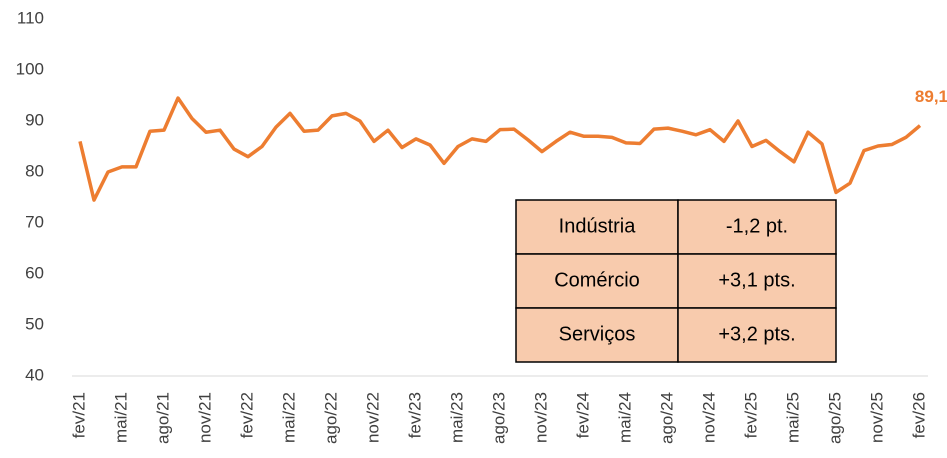 The width and height of the screenshot is (947, 458). I want to click on x-tick-label: nov/22, so click(372, 417).